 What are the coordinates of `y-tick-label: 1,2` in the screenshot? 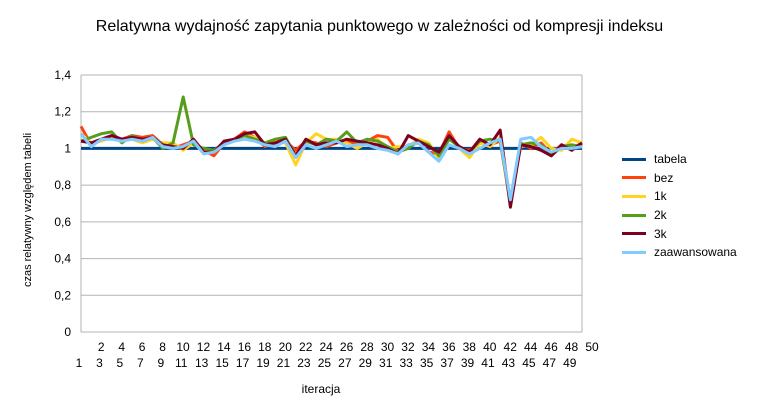 It's located at (62, 112).